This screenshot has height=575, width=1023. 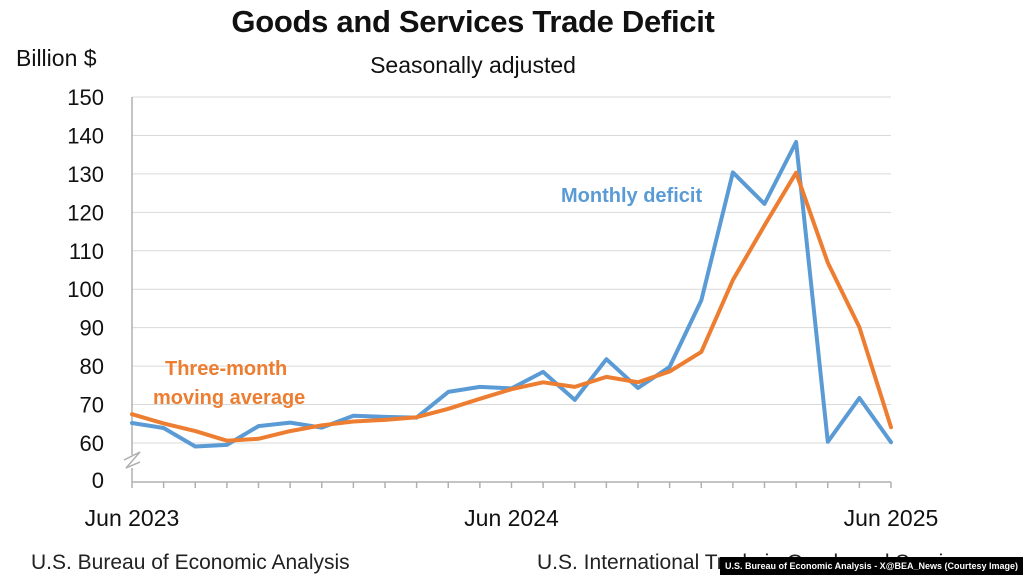 I want to click on x-tick-label: Jun 2023, so click(x=132, y=518).